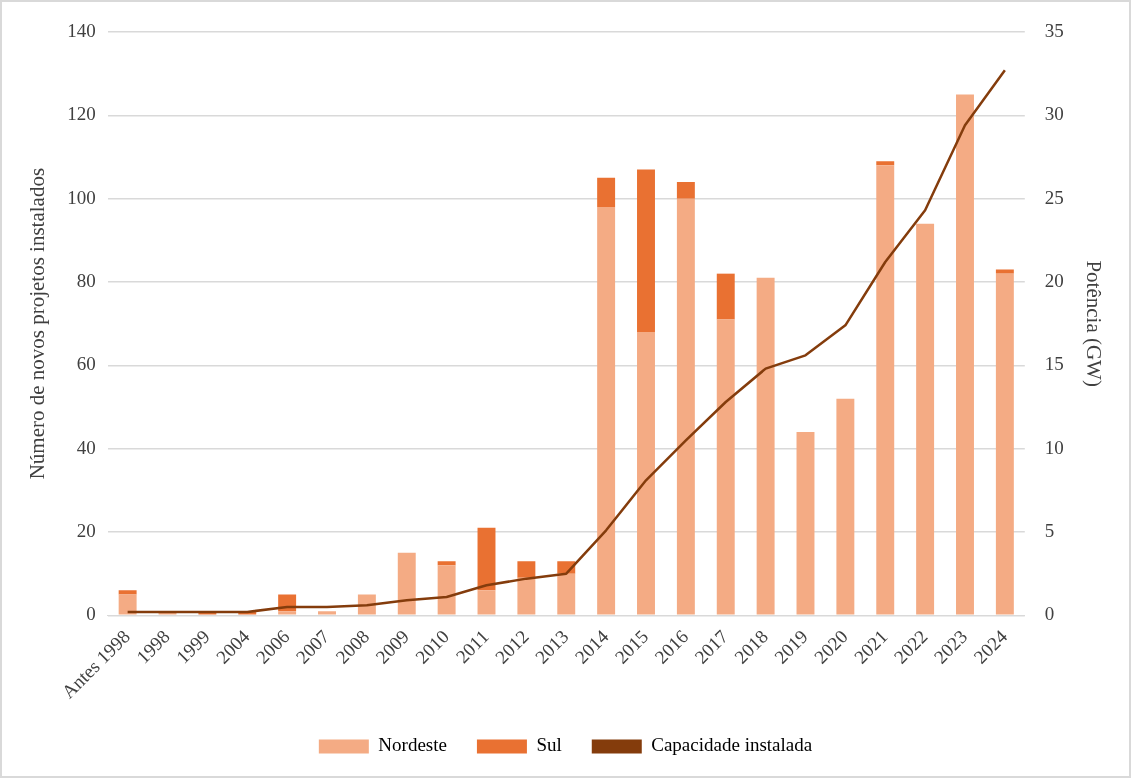 The height and width of the screenshot is (778, 1131). I want to click on y-tick-label: 40, so click(86, 447).